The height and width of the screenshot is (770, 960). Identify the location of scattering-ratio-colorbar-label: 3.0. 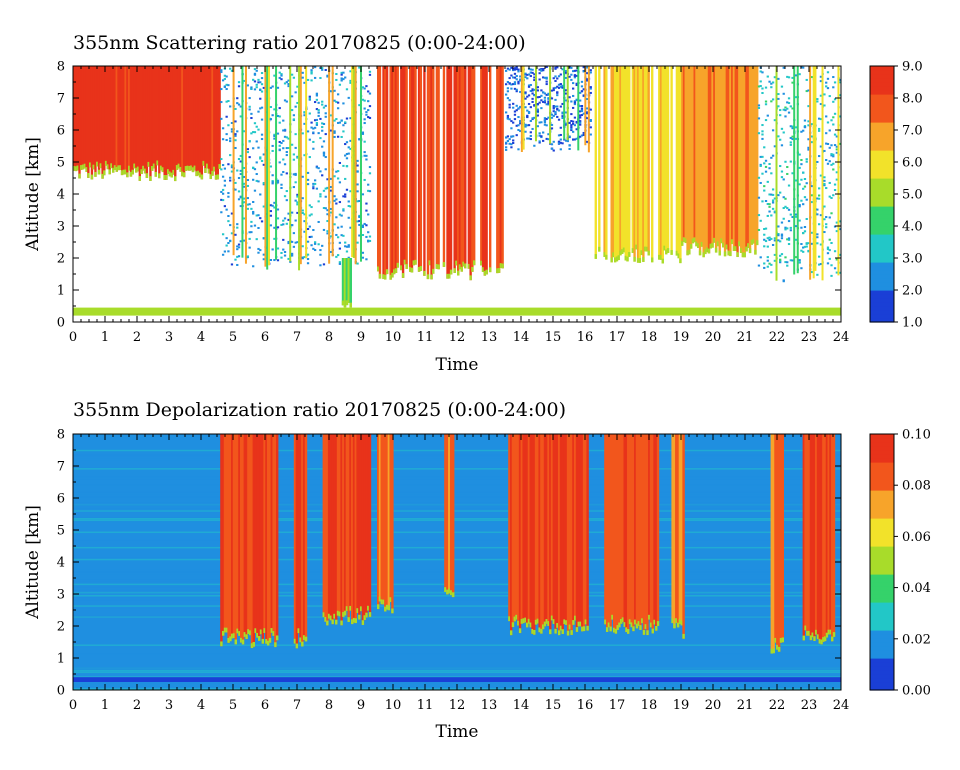
(912, 259).